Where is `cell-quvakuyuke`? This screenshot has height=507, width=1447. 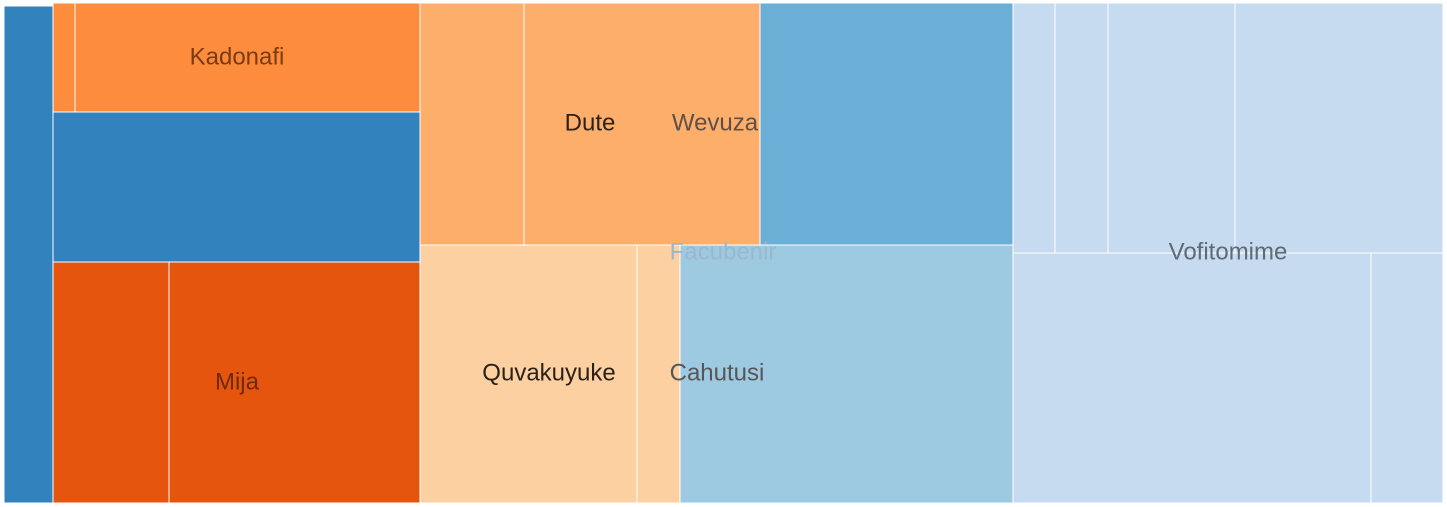 cell-quvakuyuke is located at coordinates (528, 374).